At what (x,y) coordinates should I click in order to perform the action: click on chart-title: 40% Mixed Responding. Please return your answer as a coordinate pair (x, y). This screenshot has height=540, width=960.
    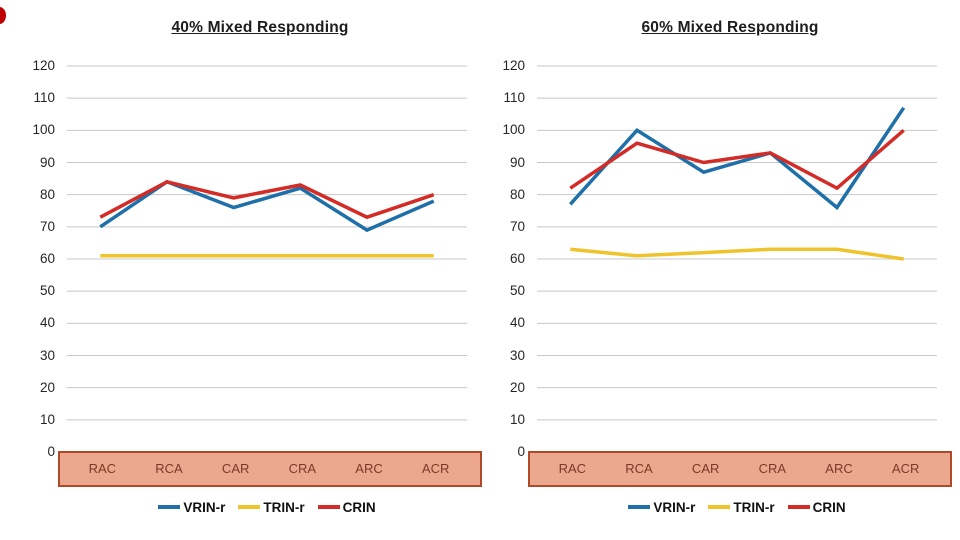
    Looking at the image, I should click on (260, 27).